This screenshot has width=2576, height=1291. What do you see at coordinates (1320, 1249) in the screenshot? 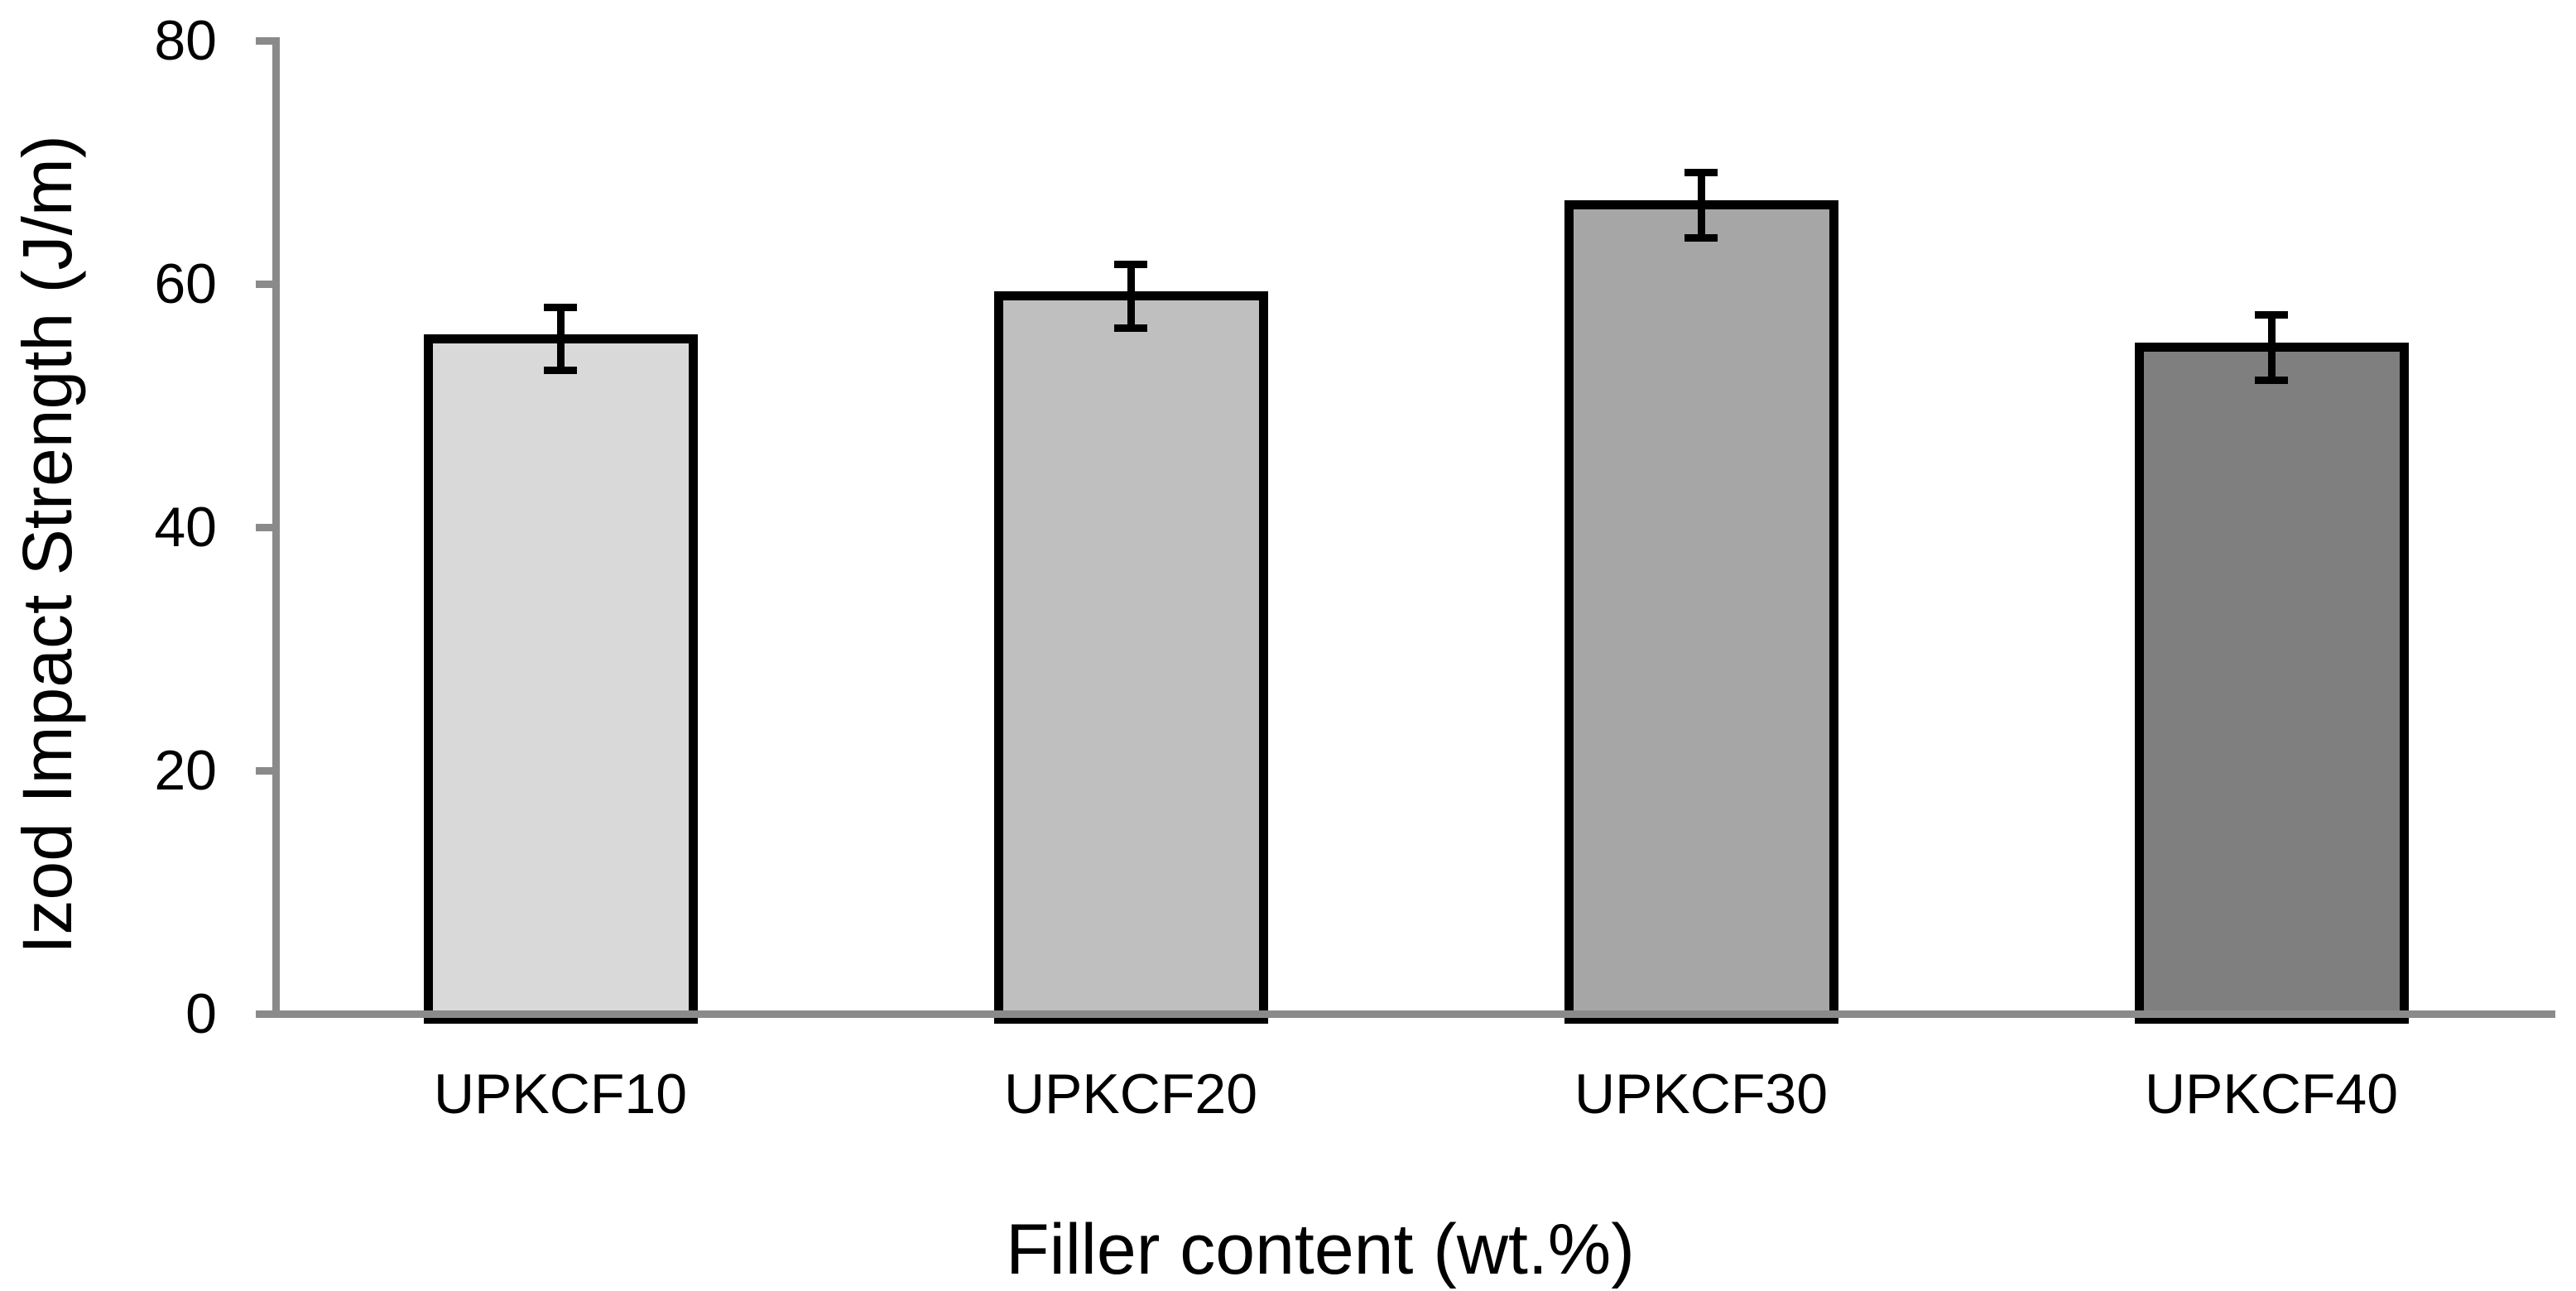
I see `x-axis-title: Filler content (wt.%)` at bounding box center [1320, 1249].